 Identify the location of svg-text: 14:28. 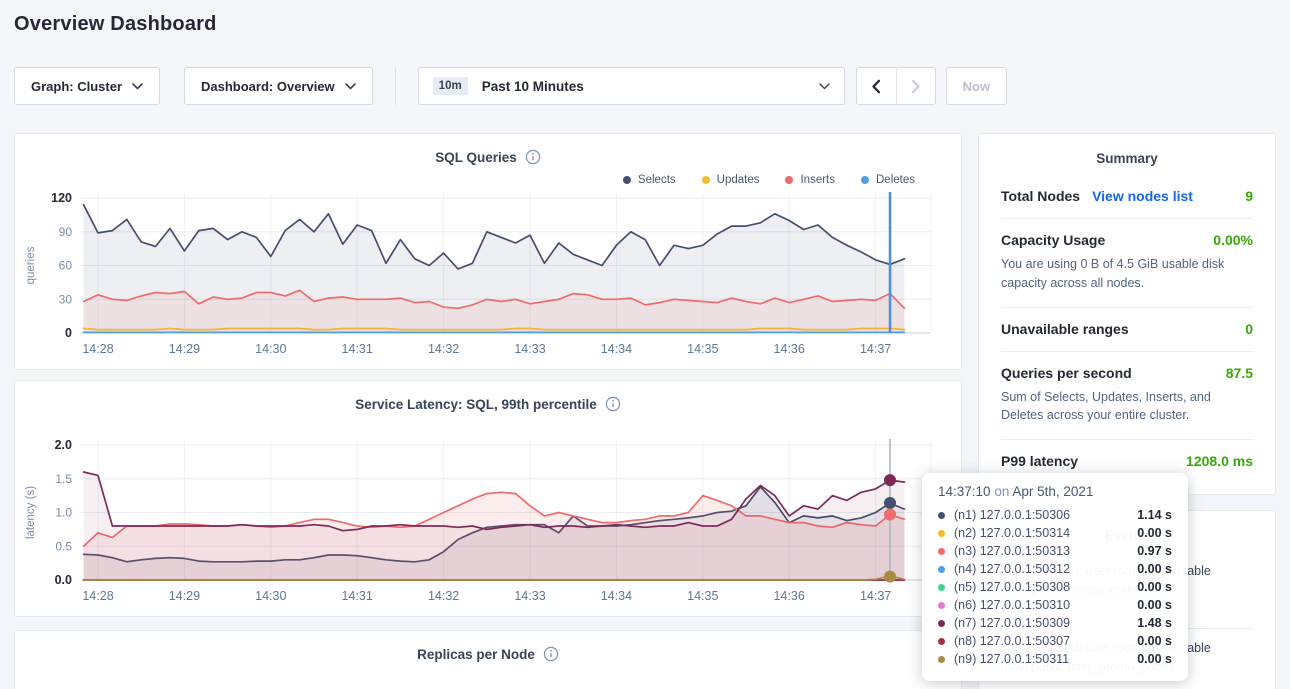
(97, 596).